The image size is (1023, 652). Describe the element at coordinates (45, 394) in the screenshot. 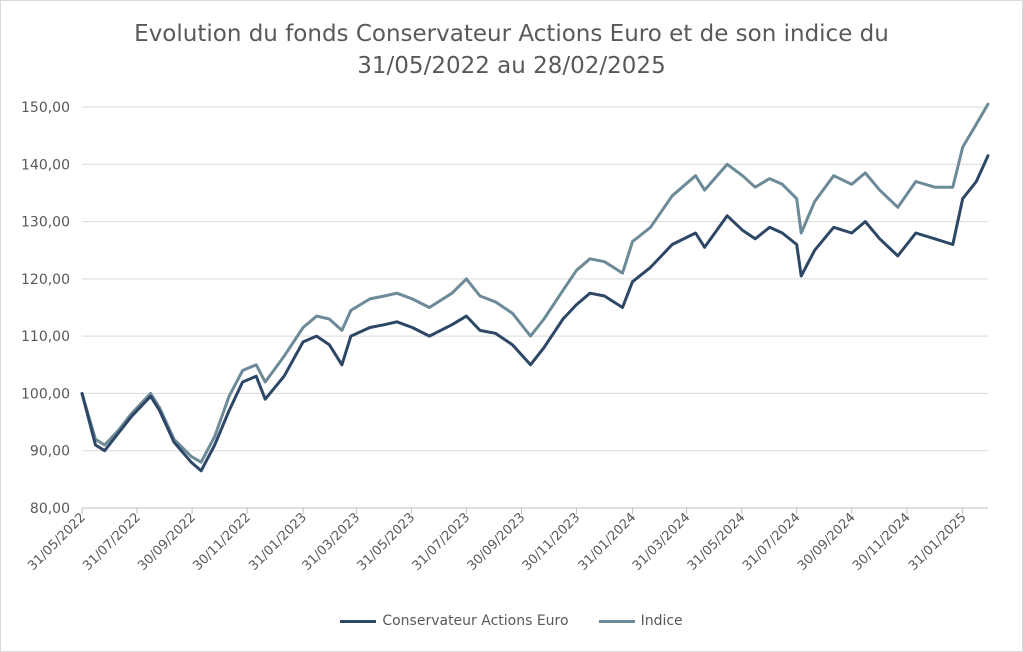

I see `y-tick-label: 100,00` at that location.